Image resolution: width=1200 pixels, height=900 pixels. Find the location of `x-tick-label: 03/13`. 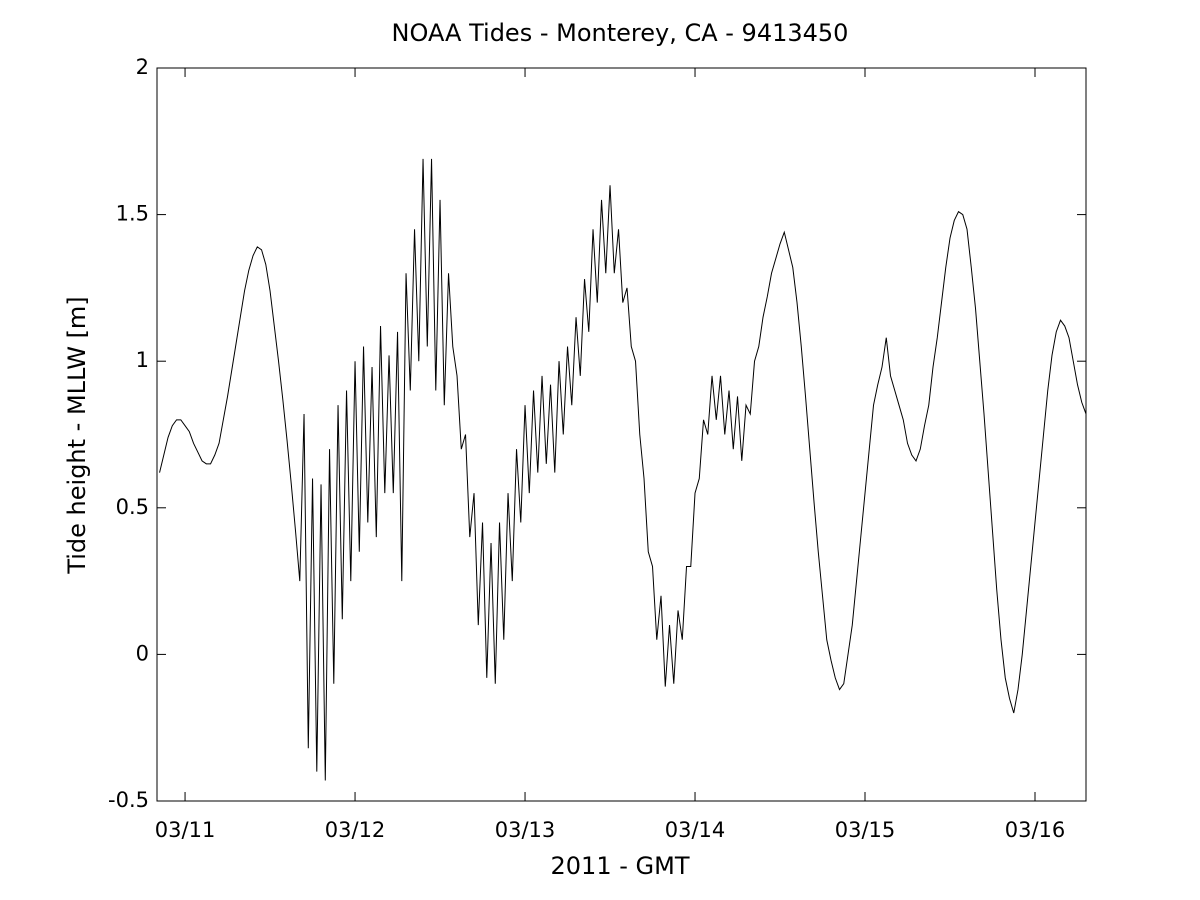

x-tick-label: 03/13 is located at coordinates (525, 830).